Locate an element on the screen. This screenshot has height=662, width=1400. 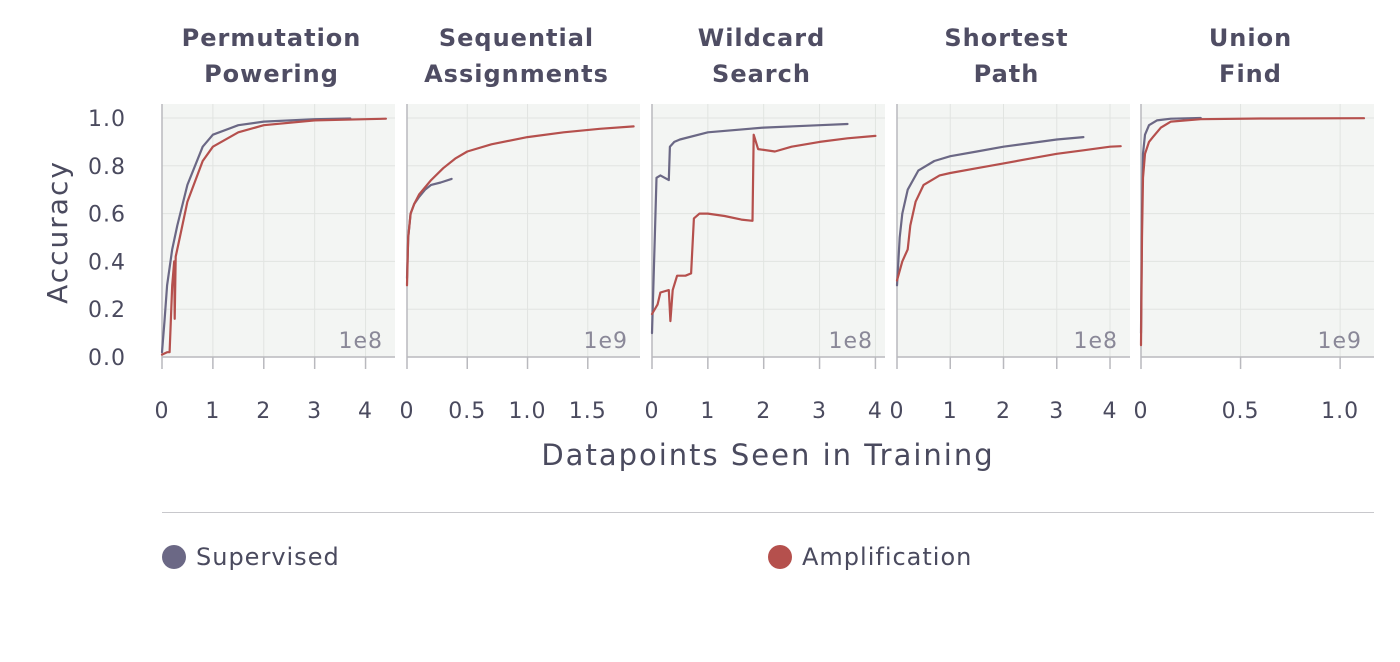
amplification-swatch-icon is located at coordinates (780, 557).